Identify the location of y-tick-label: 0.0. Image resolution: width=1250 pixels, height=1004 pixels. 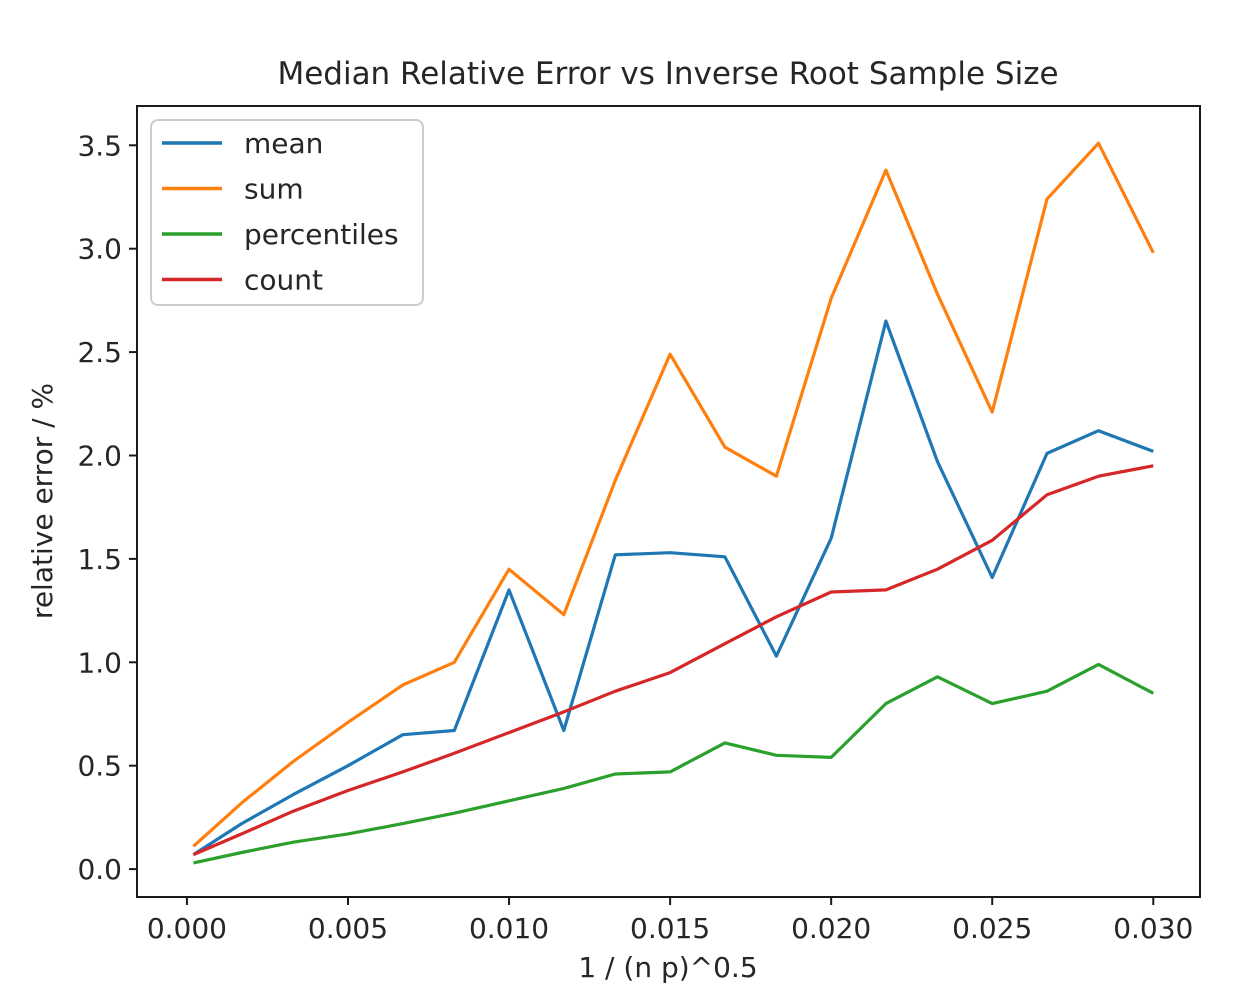
(99, 869).